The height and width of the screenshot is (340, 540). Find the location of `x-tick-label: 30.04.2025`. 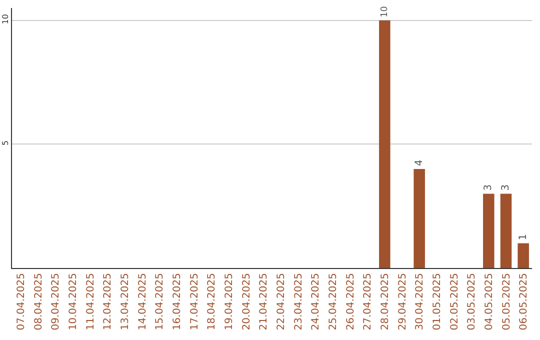

x-tick-label: 30.04.2025 is located at coordinates (420, 301).